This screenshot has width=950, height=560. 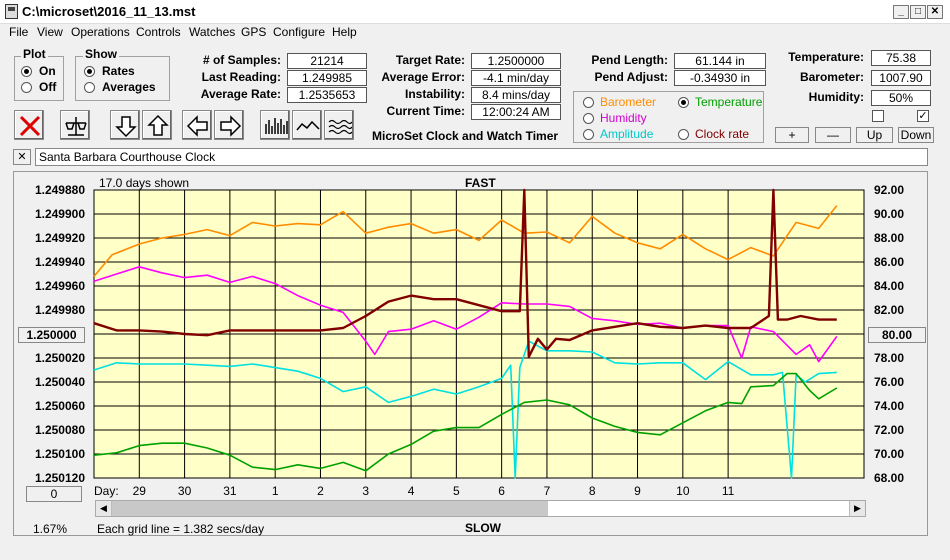 What do you see at coordinates (54, 494) in the screenshot?
I see `zero-button: 0` at bounding box center [54, 494].